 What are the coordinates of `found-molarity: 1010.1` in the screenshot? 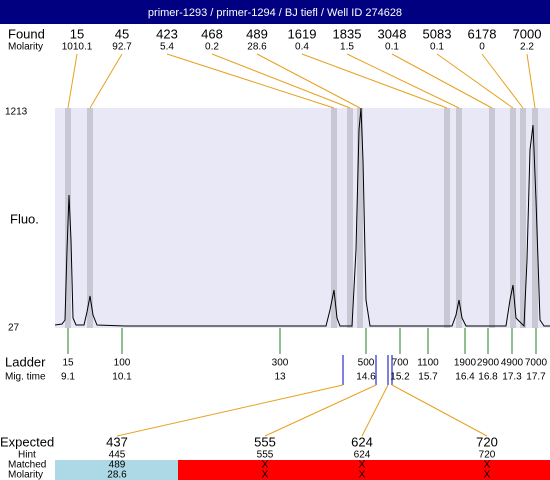 It's located at (77, 47).